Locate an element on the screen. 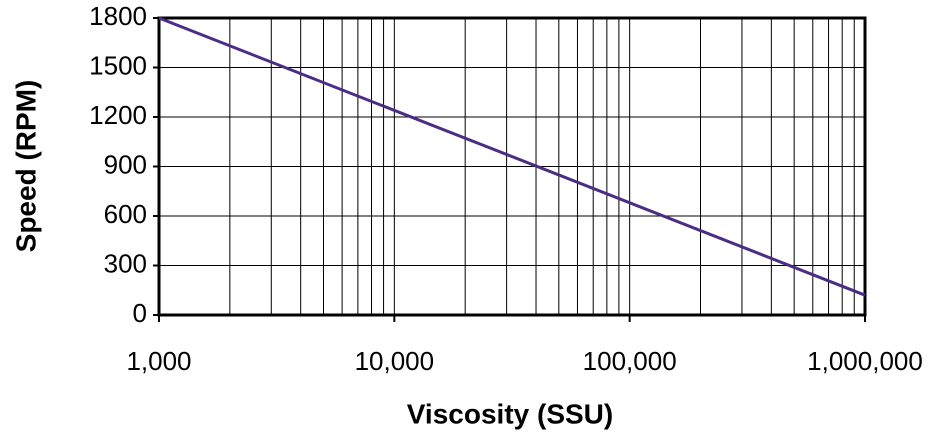  y-tick-label: 0 is located at coordinates (140, 313).